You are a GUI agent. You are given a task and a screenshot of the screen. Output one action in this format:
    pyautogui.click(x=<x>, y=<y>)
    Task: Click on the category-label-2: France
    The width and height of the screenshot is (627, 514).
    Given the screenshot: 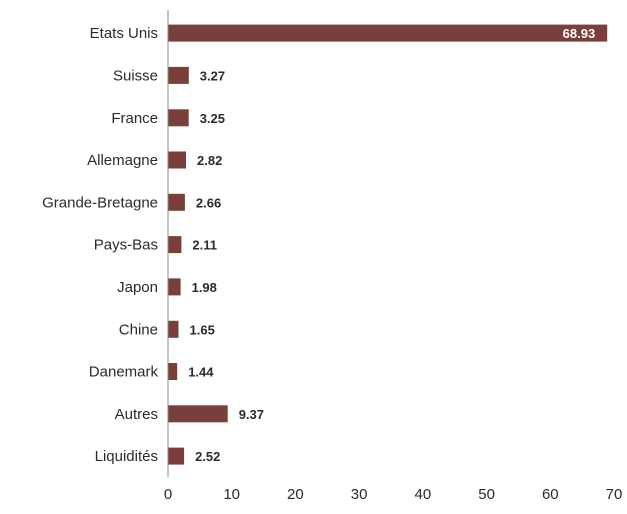 What is the action you would take?
    pyautogui.click(x=134, y=118)
    